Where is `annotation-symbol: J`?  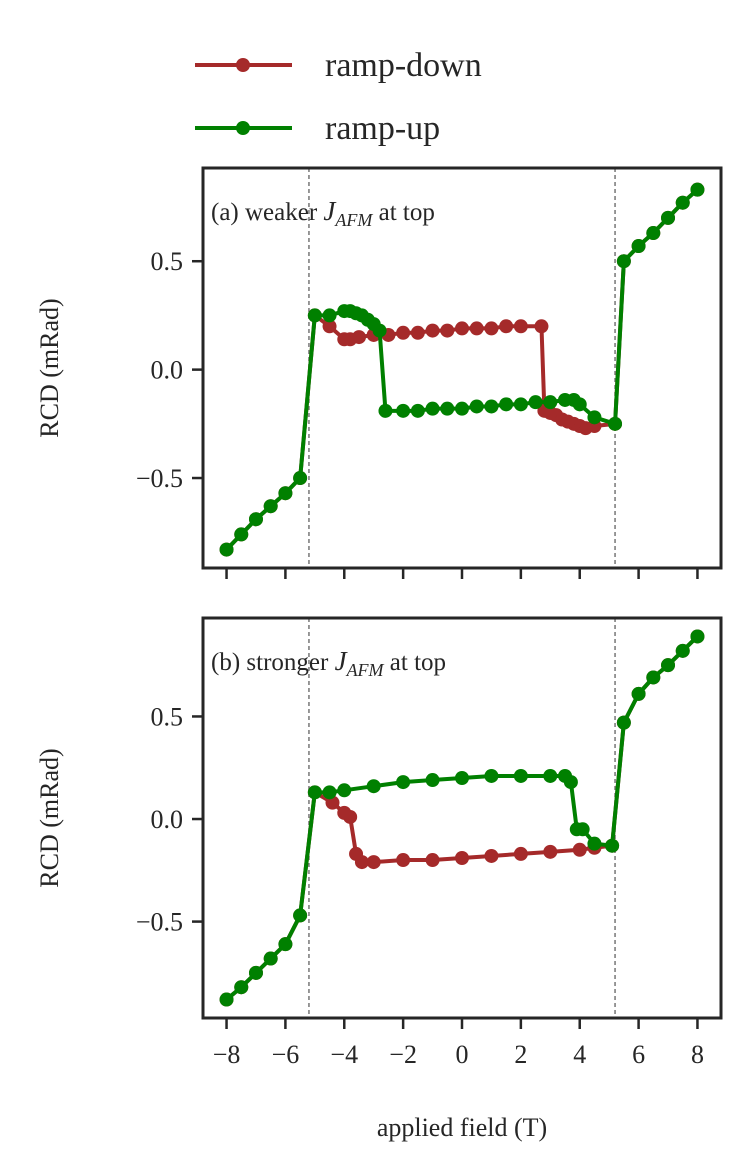
annotation-symbol: J is located at coordinates (330, 211).